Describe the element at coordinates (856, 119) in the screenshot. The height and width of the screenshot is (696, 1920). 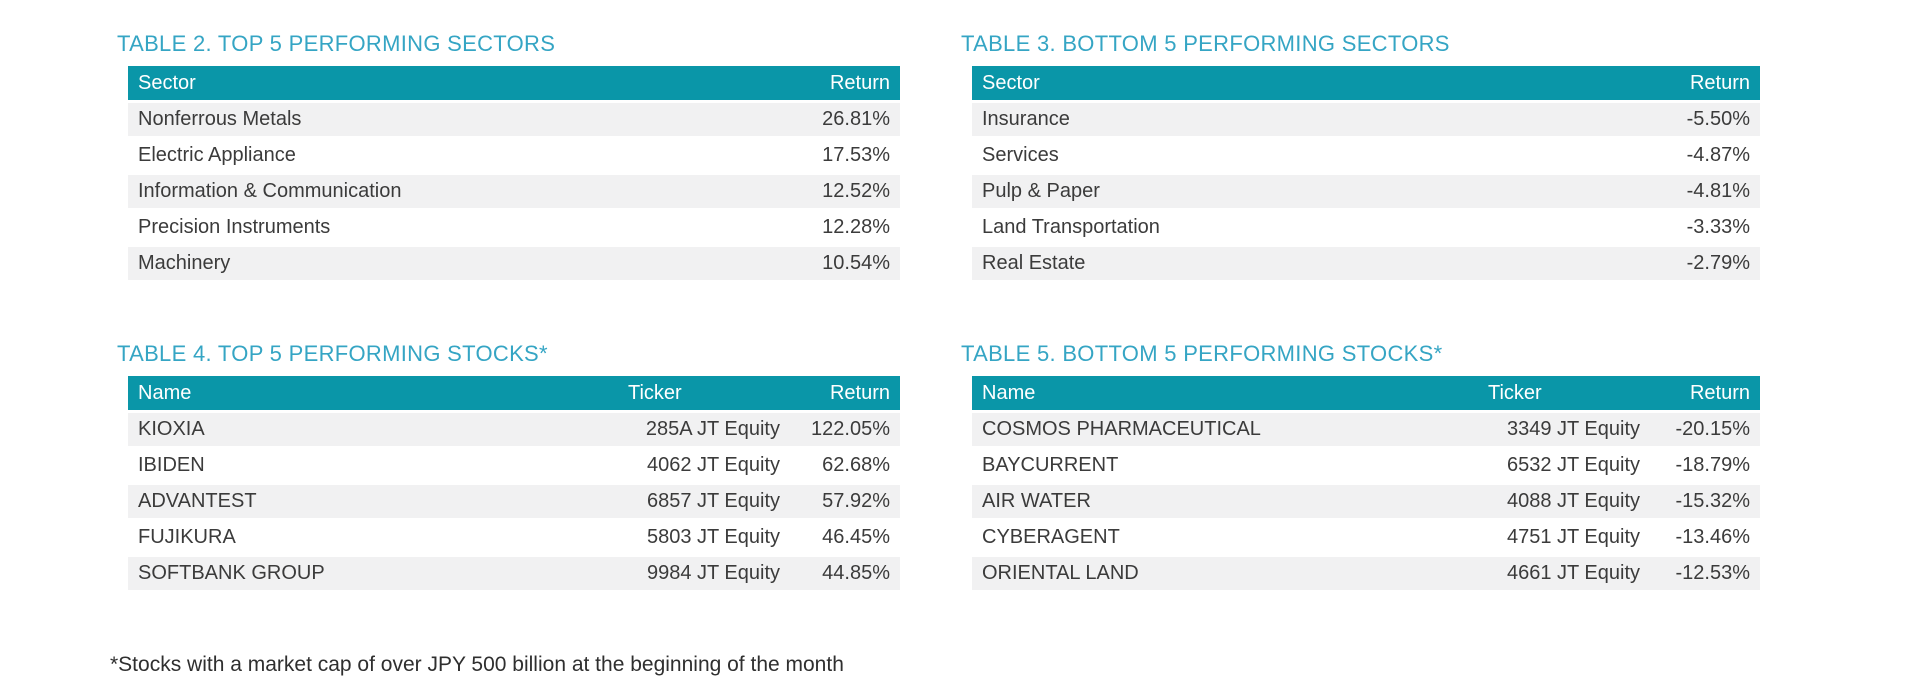
I see `cell-return: 26.81%` at that location.